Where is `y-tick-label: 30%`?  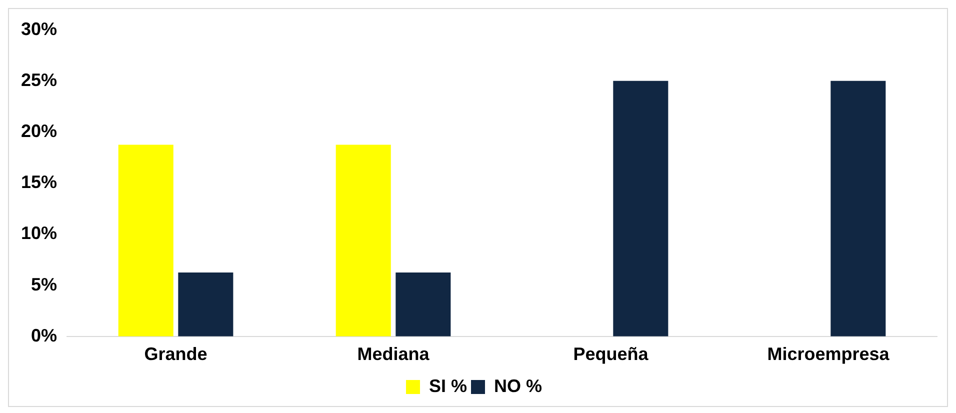
y-tick-label: 30% is located at coordinates (39, 28).